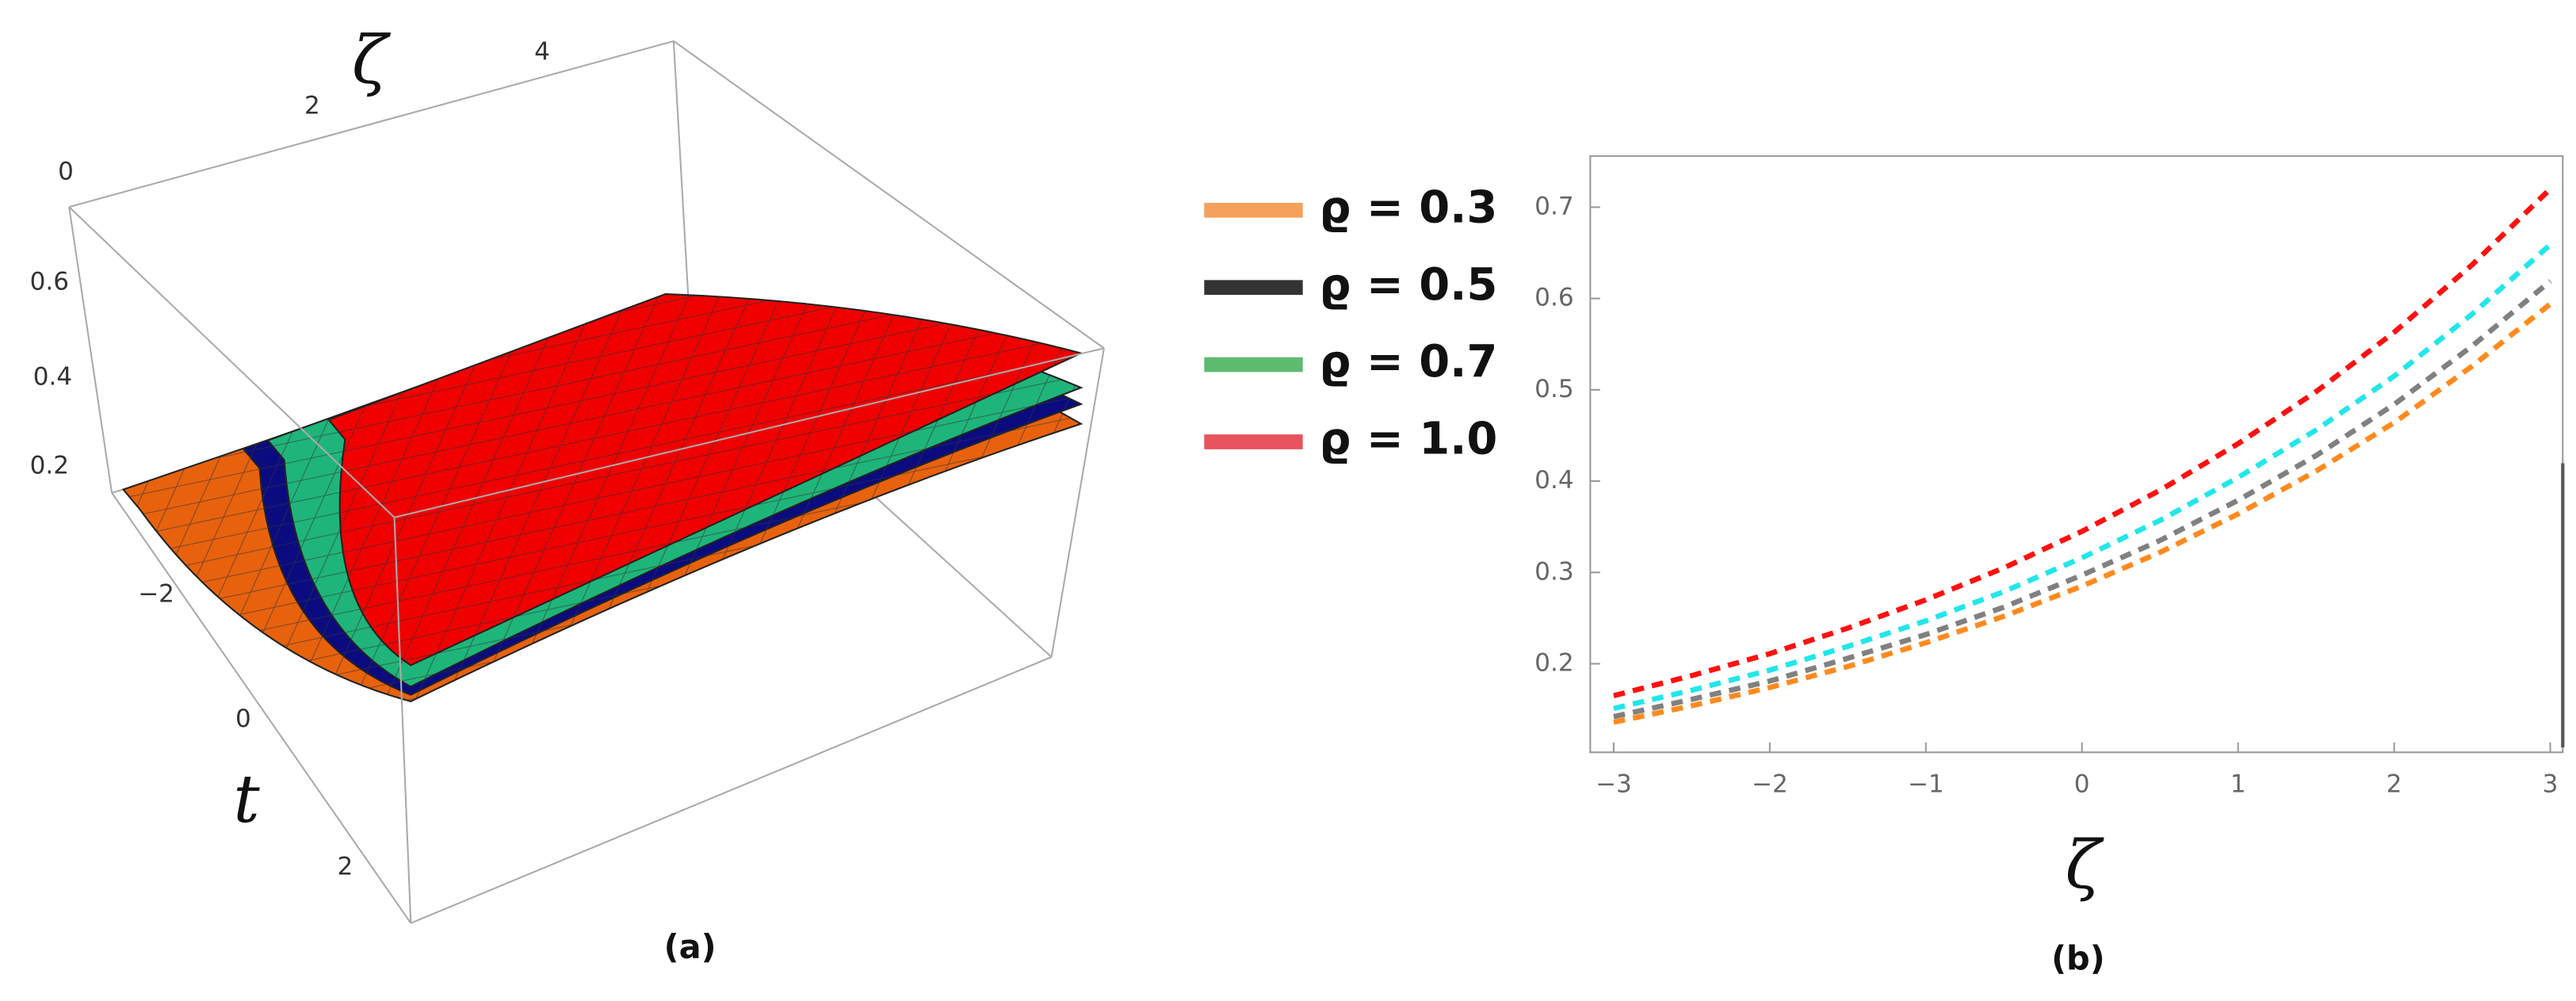 The image size is (2576, 1001). I want to click on x-tick-label: 4, so click(542, 51).